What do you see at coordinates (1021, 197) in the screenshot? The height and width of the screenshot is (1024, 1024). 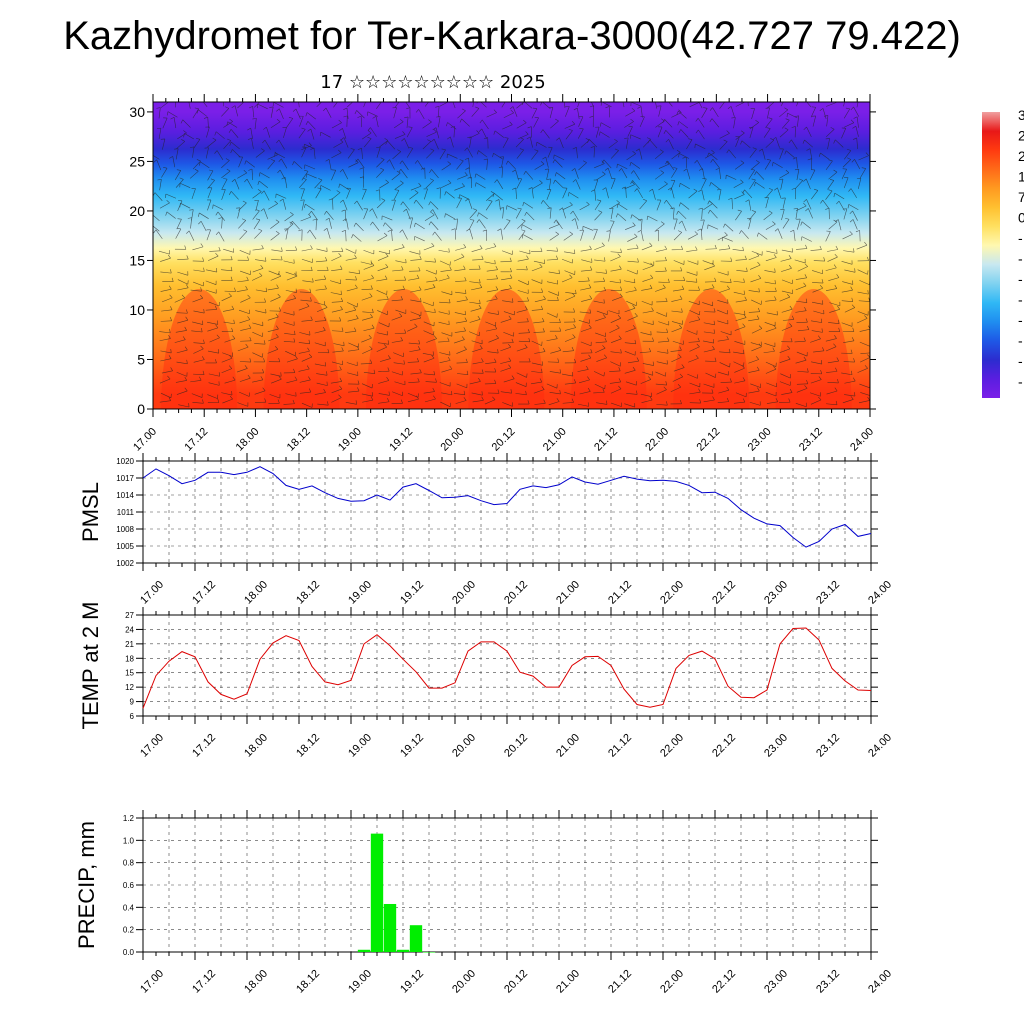 I see `colorbar-label: 7` at bounding box center [1021, 197].